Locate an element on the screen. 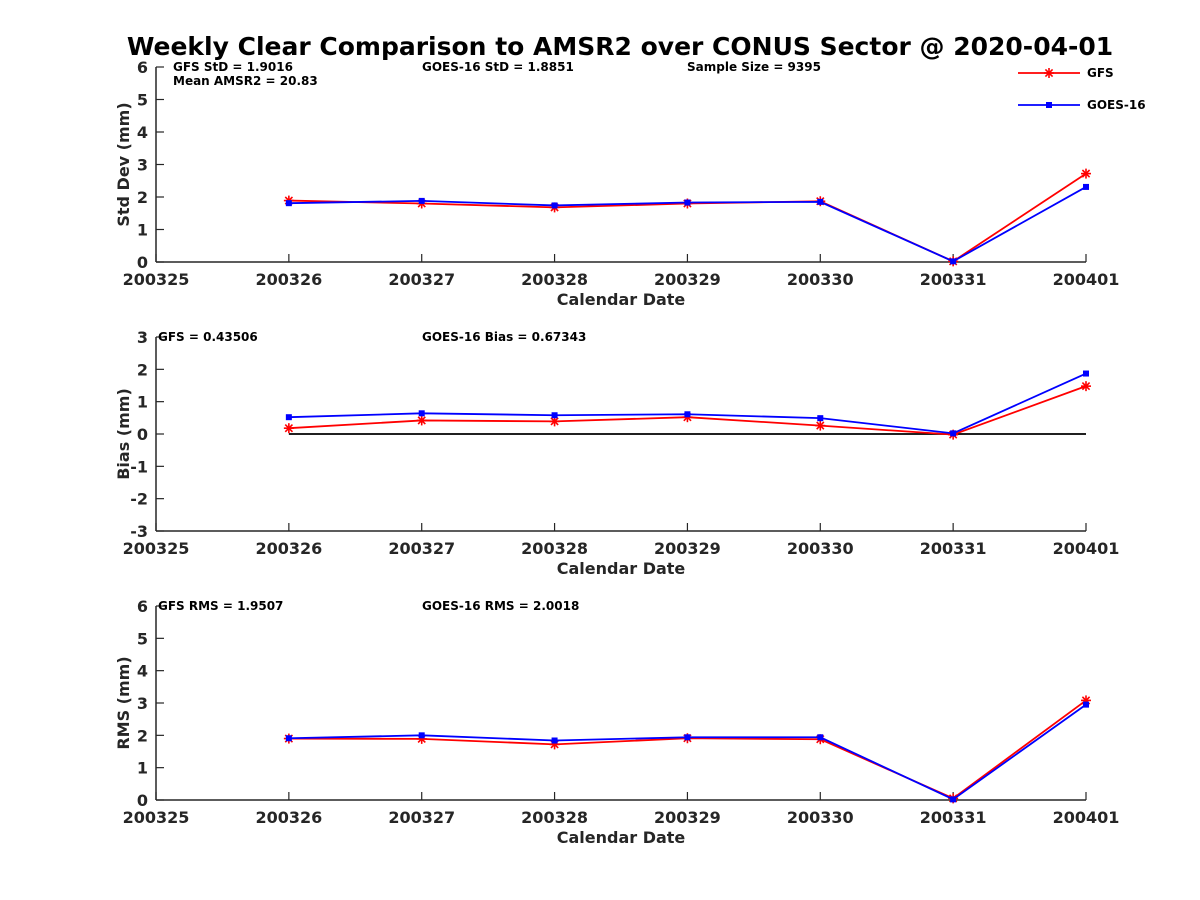  legend-marker-stroke is located at coordinates (1049, 73).